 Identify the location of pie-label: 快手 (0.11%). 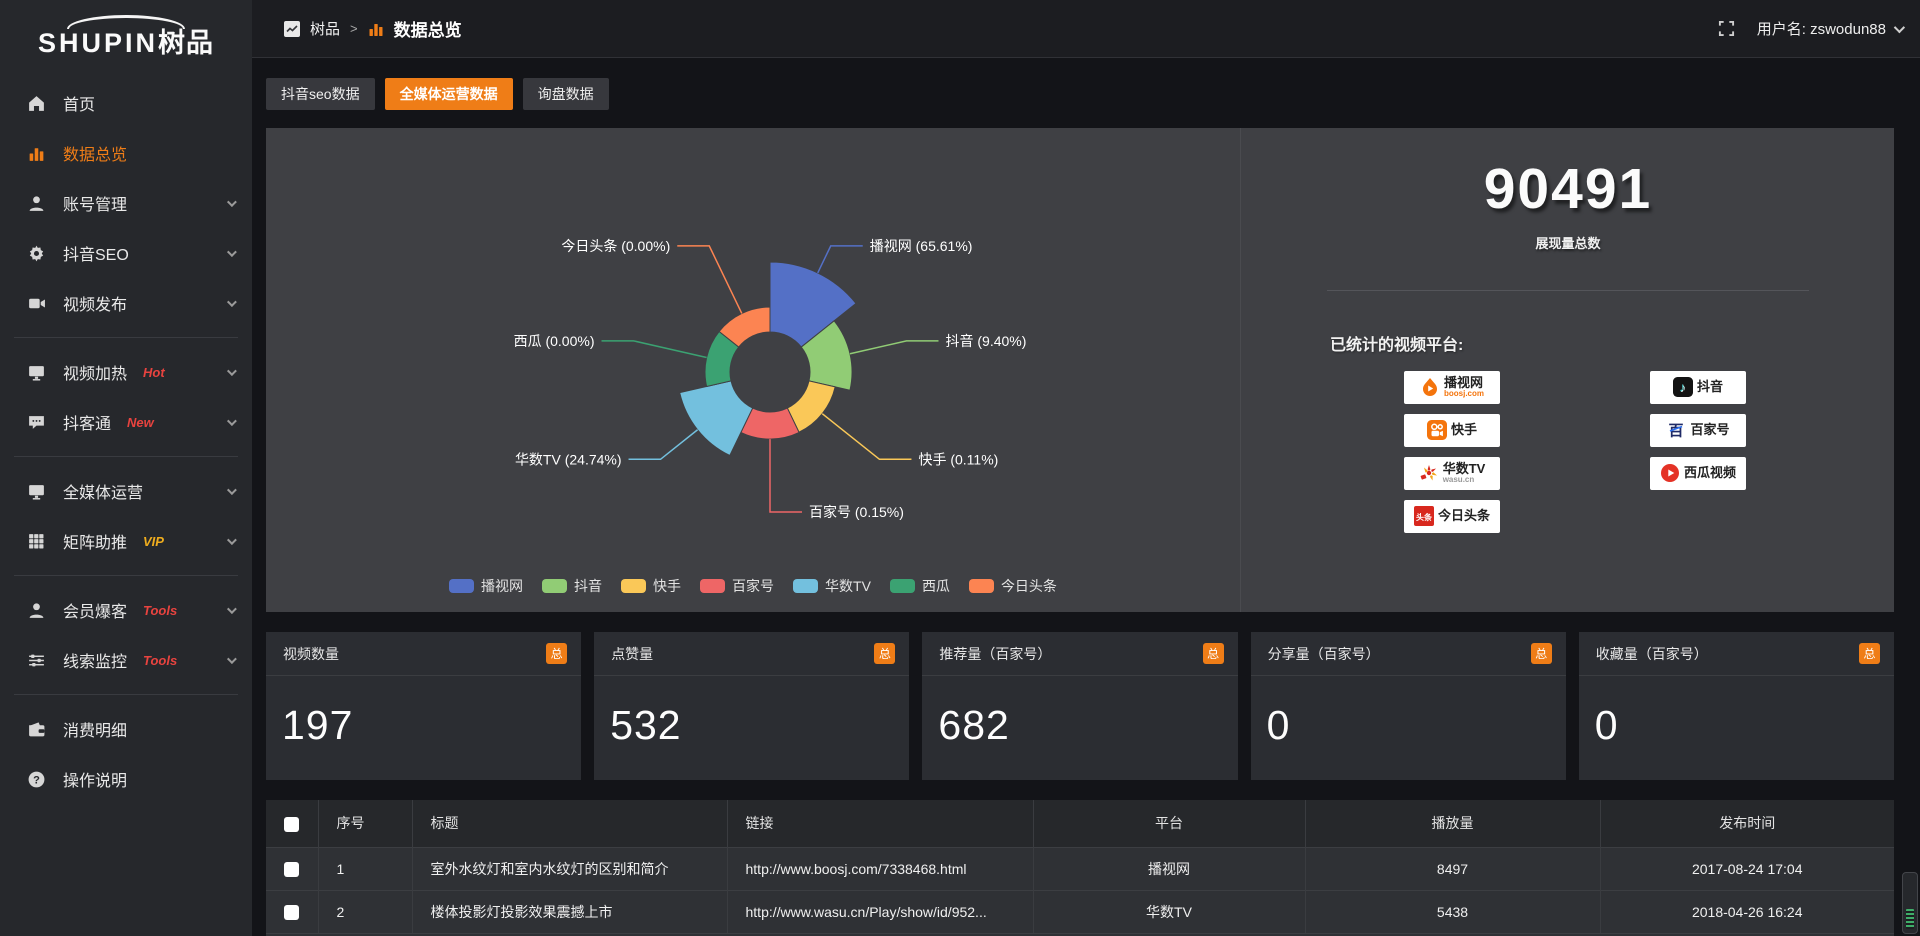
(958, 459).